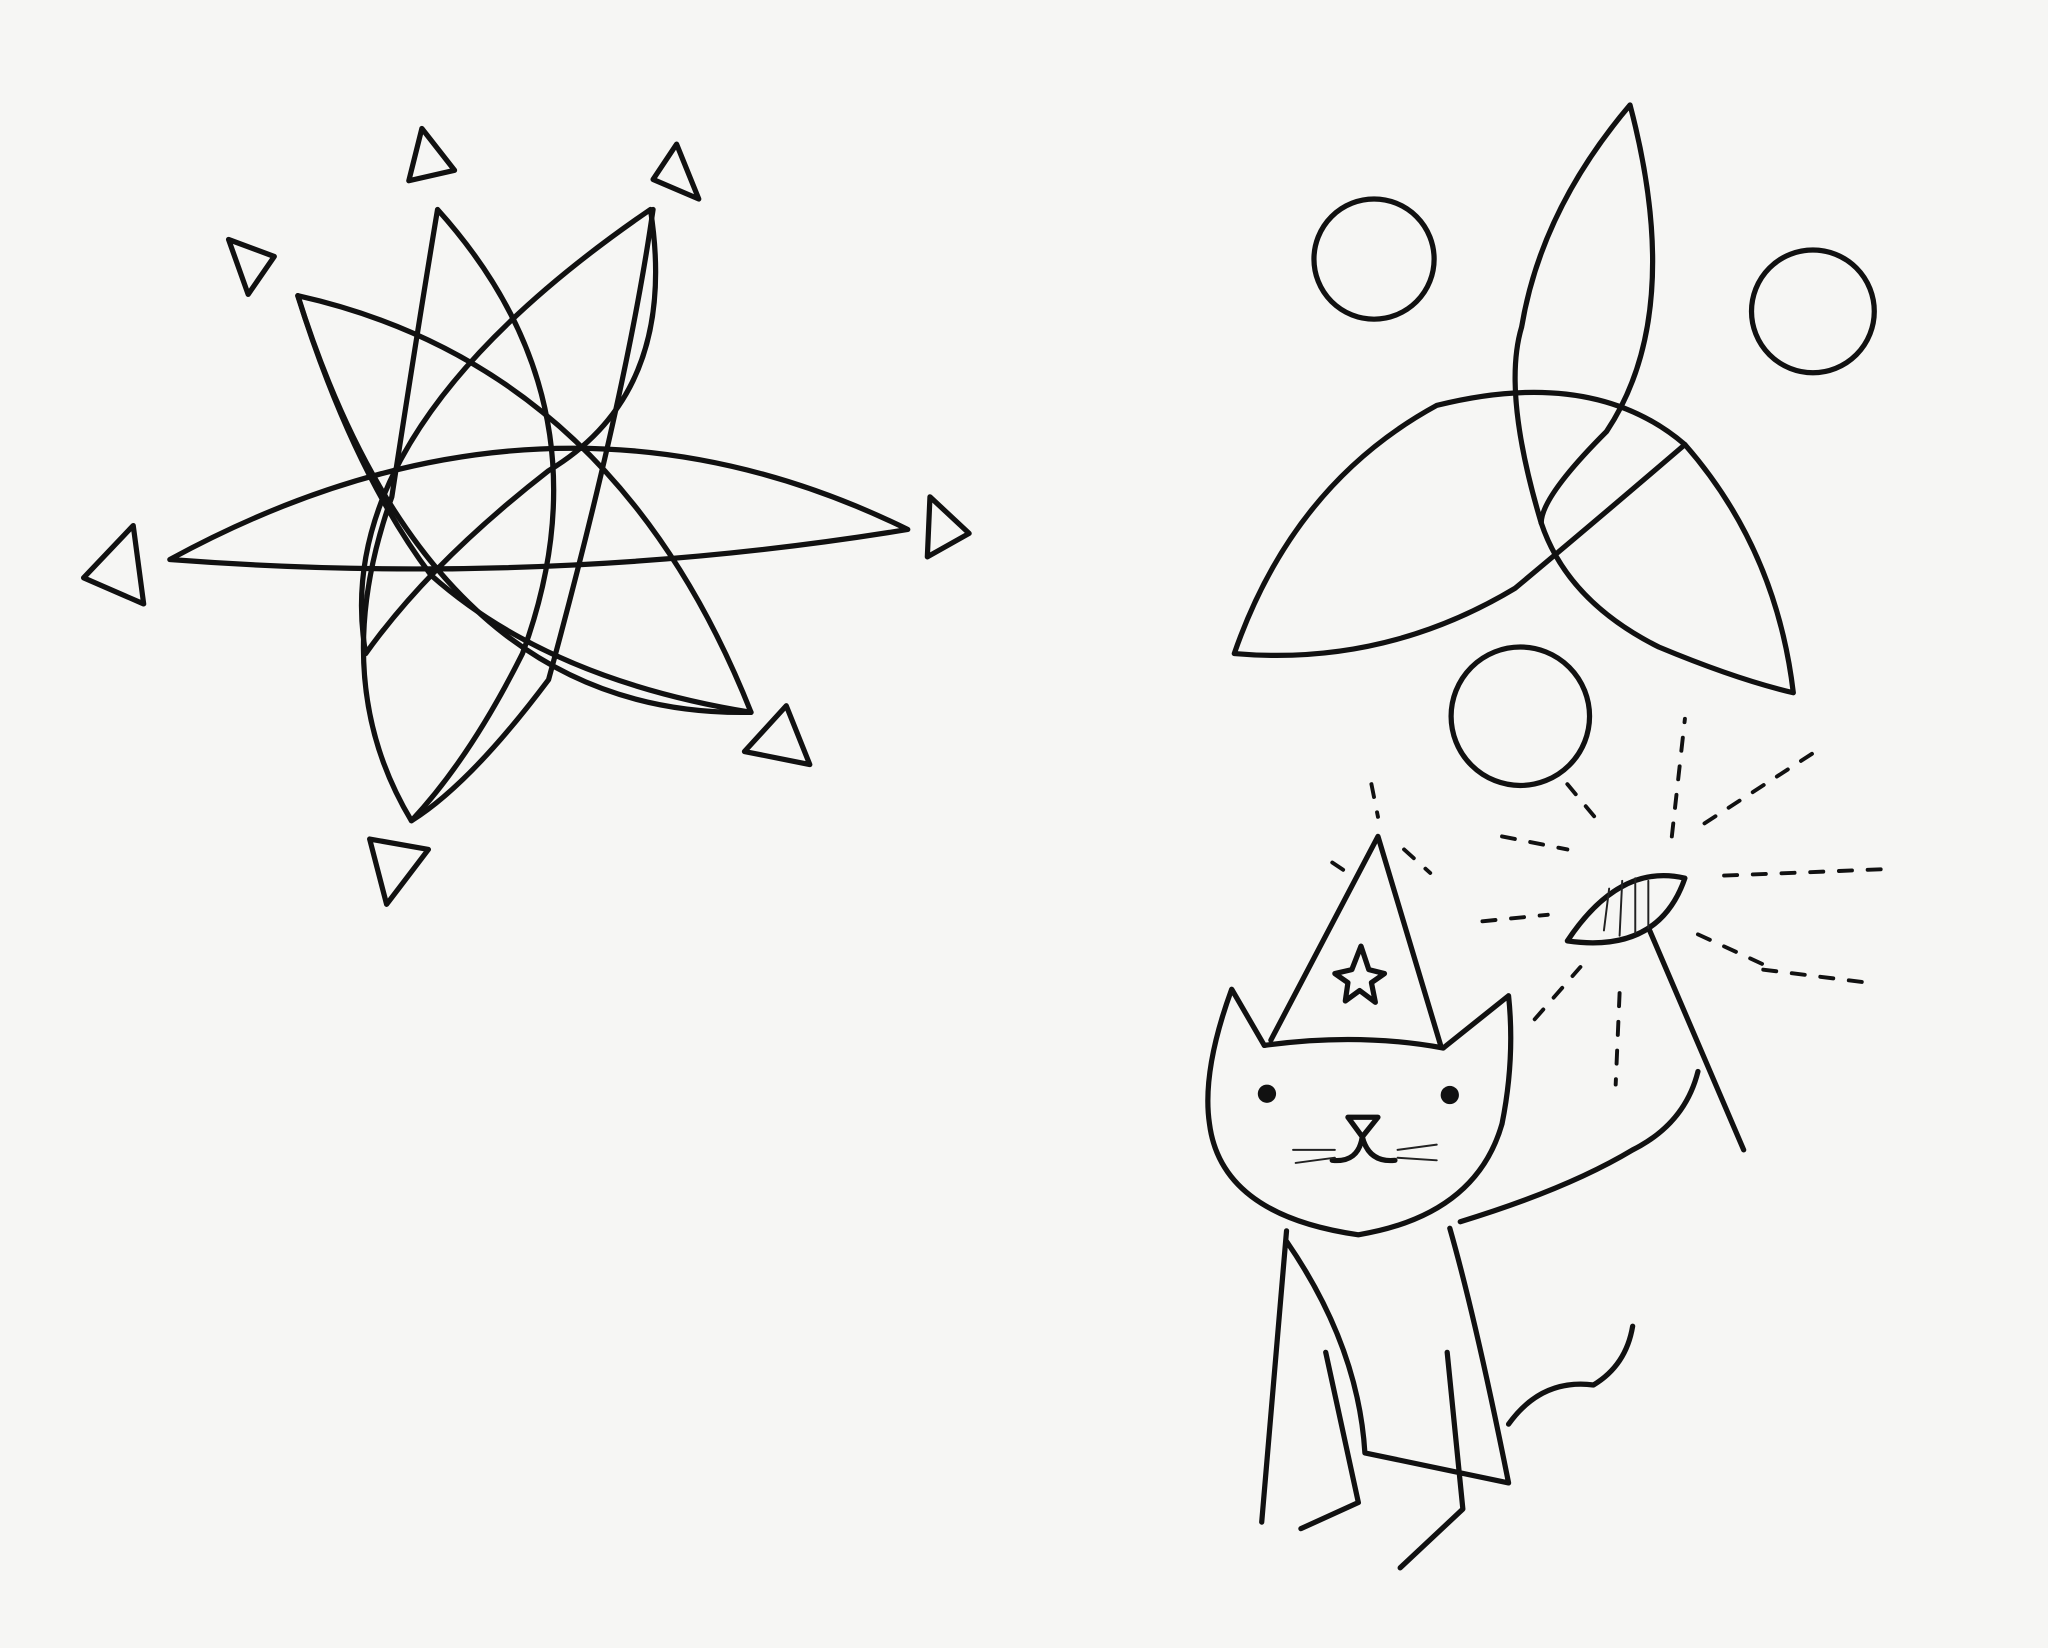 Image resolution: width=2048 pixels, height=1648 pixels. What do you see at coordinates (1570, 1375) in the screenshot?
I see `tail` at bounding box center [1570, 1375].